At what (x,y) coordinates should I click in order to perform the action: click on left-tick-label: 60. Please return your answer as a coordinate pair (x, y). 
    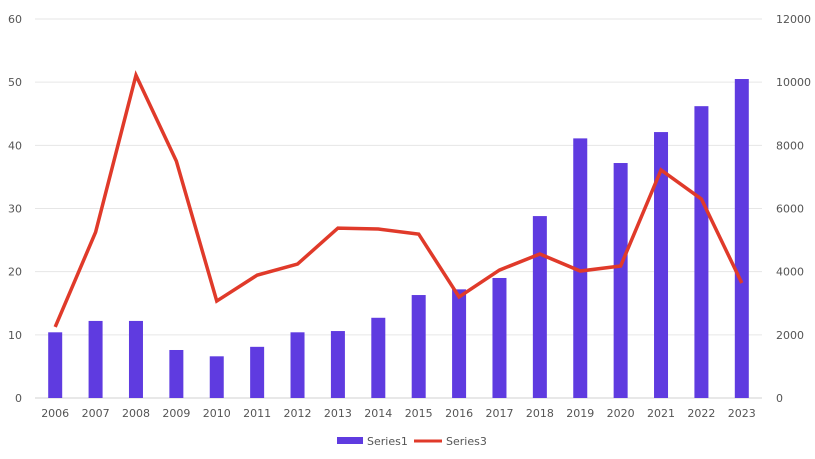
    Looking at the image, I should click on (15, 19).